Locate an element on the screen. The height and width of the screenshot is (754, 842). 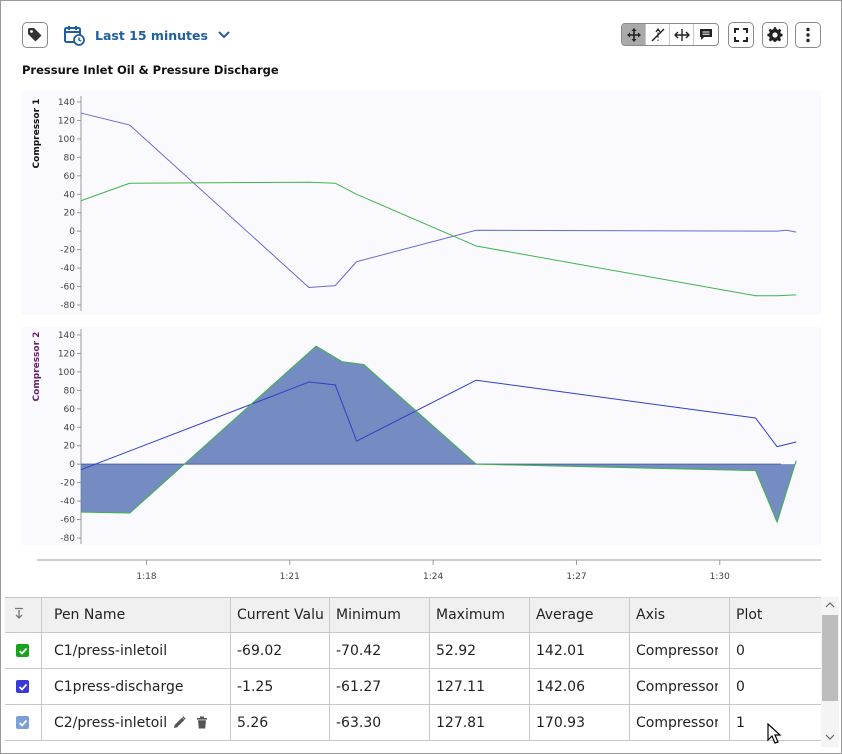
x-tick-label: 1:21 is located at coordinates (290, 577).